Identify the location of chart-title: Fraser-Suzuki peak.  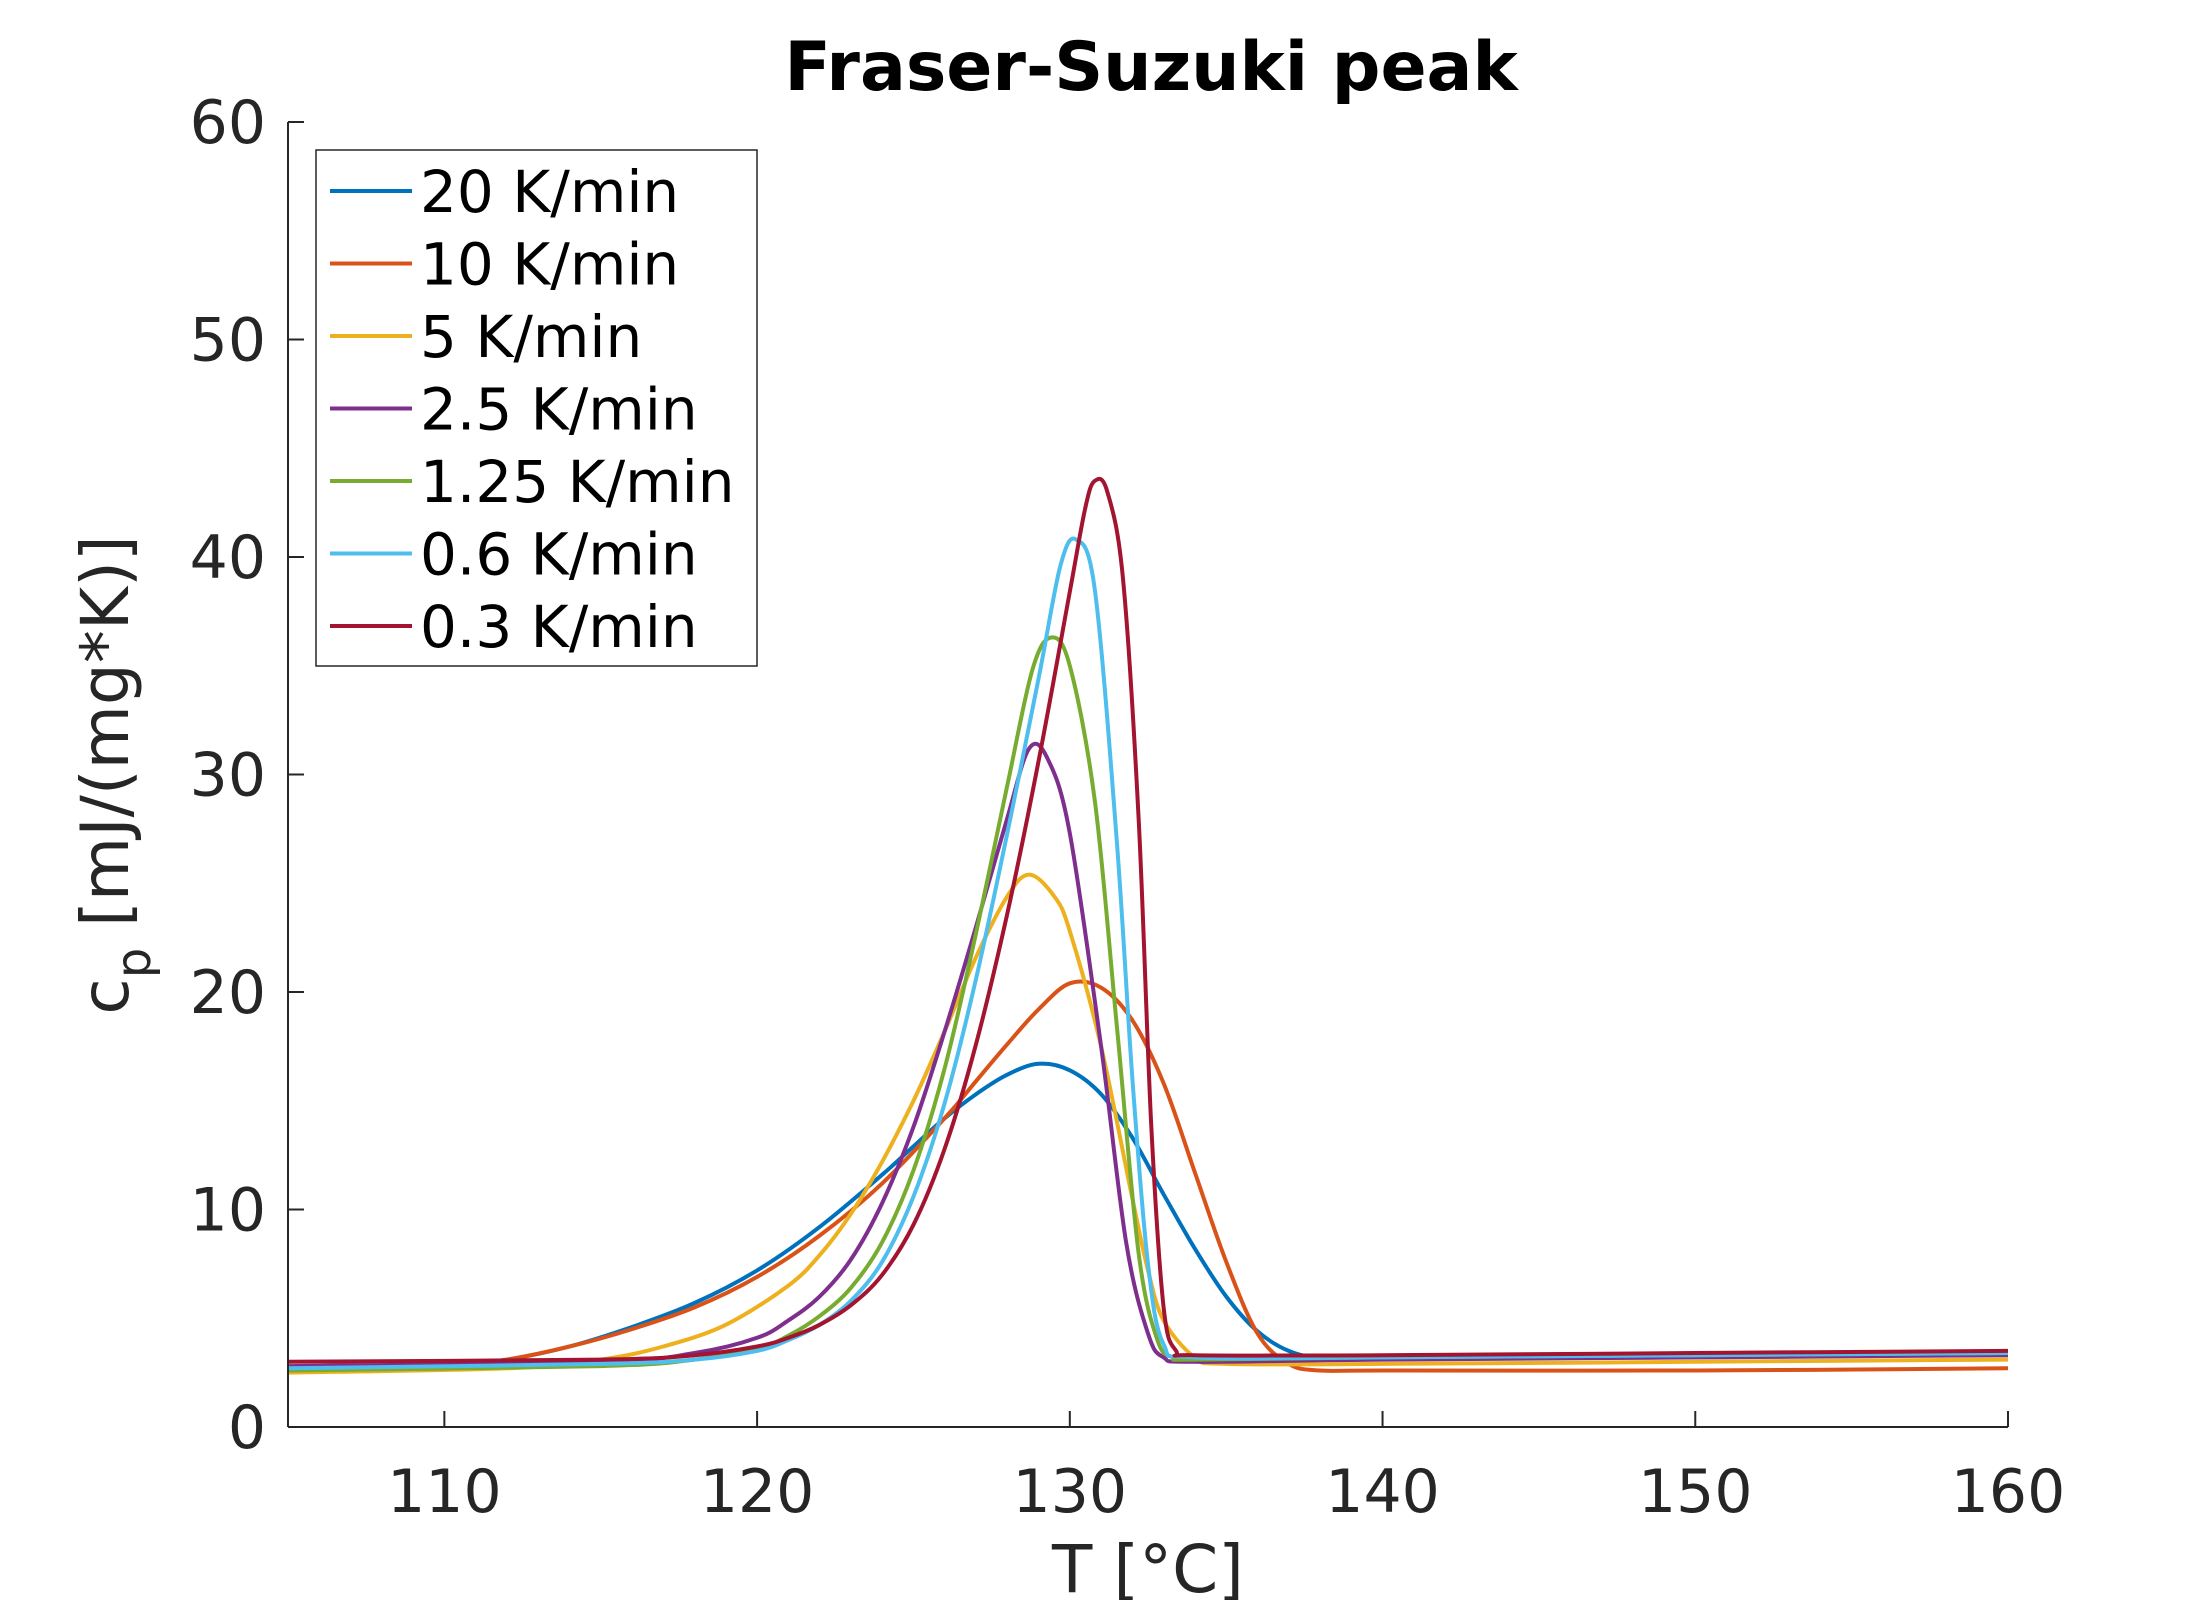
(1151, 67).